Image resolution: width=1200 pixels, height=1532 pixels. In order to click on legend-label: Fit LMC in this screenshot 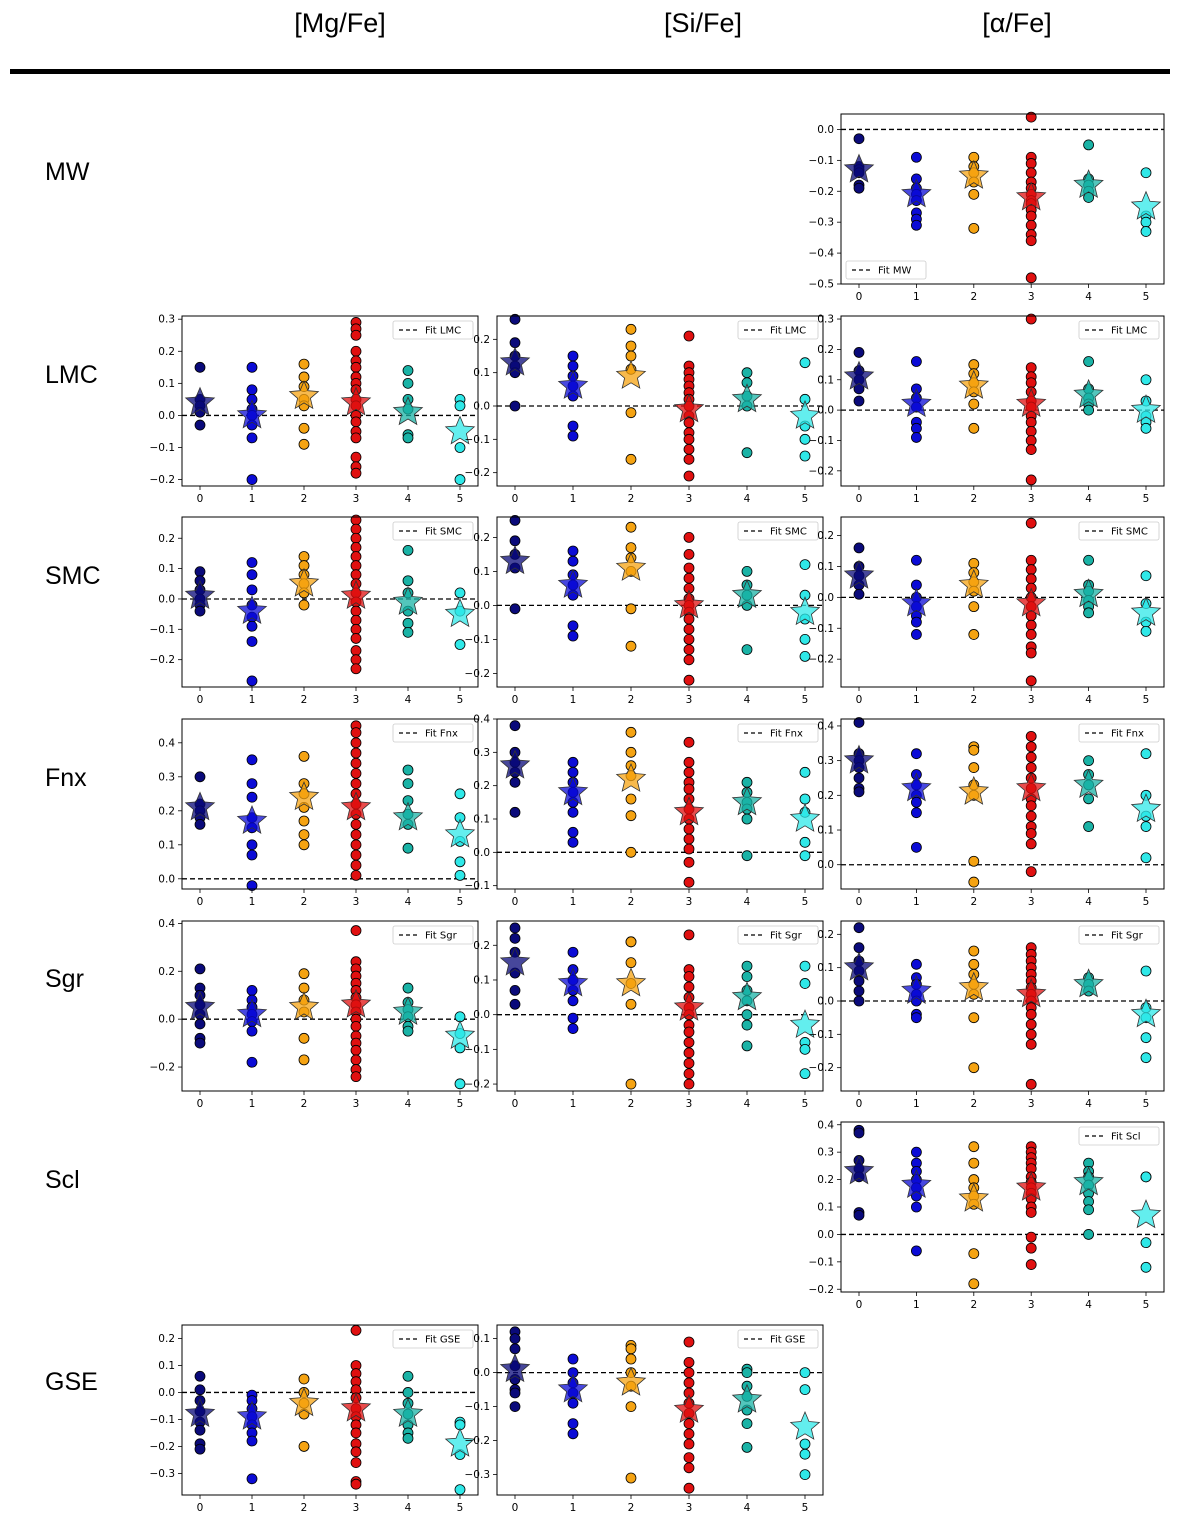, I will do `click(788, 331)`.